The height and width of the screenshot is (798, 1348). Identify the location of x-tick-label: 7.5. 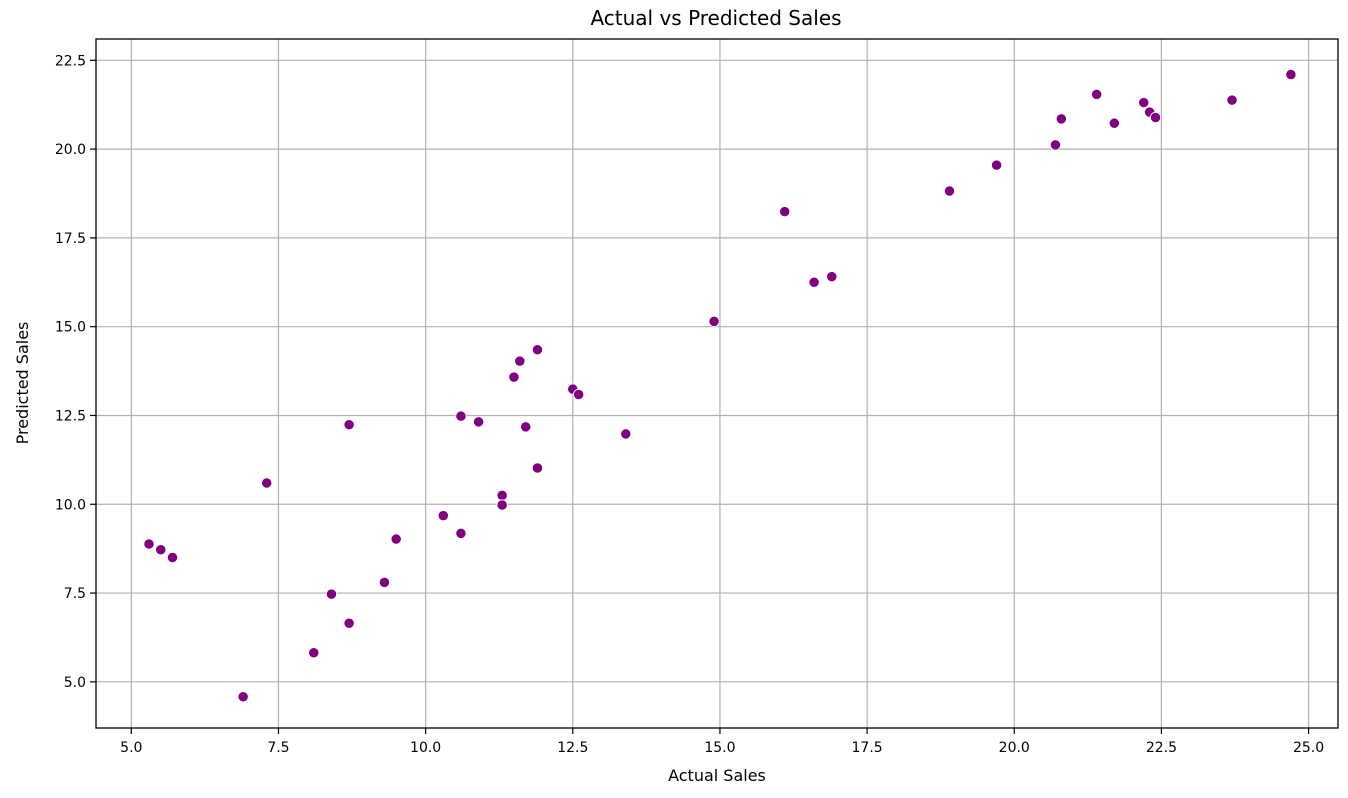
(278, 748).